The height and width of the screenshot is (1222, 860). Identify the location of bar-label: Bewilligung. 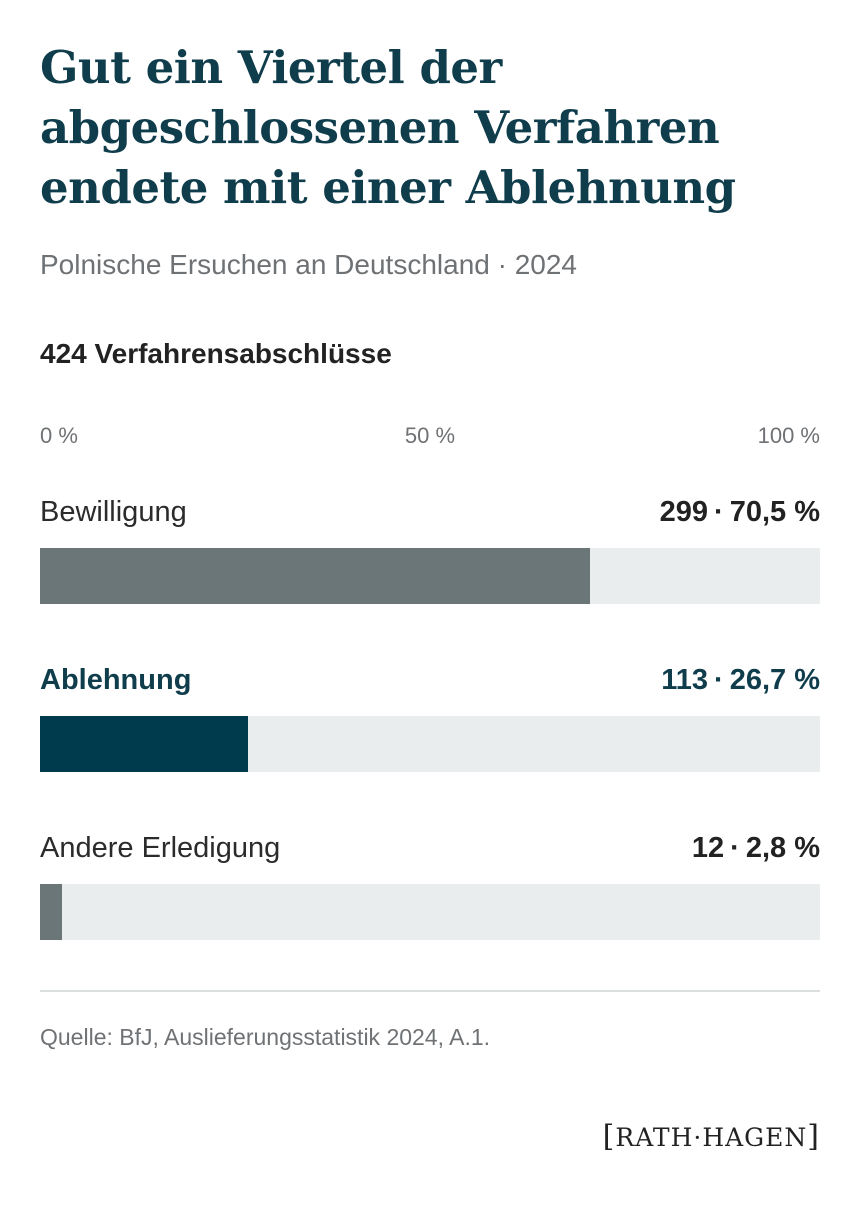
(113, 512).